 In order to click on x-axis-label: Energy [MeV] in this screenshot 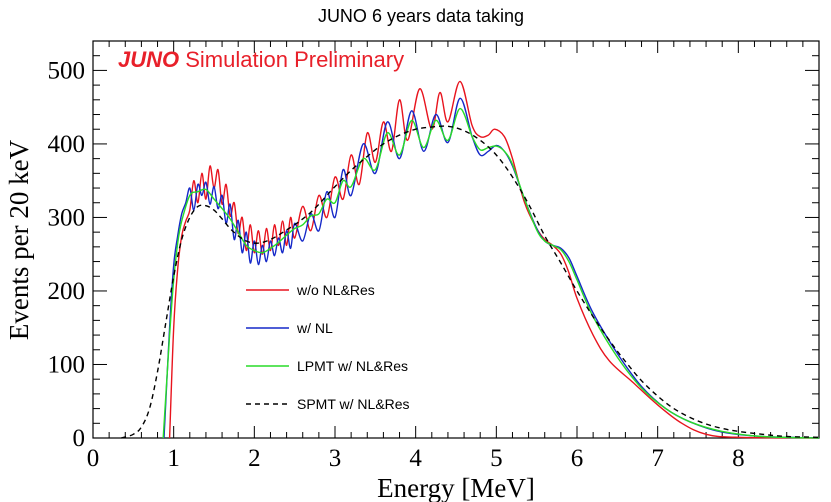, I will do `click(456, 487)`.